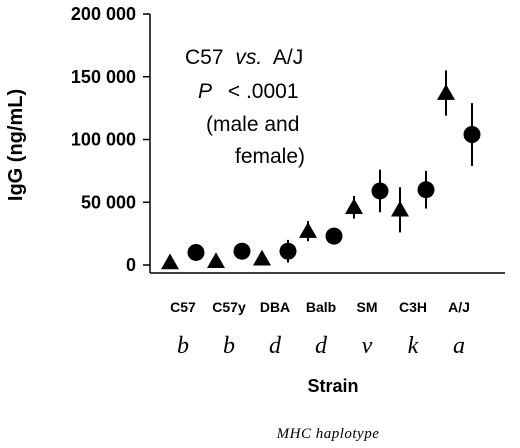 This screenshot has height=448, width=520. What do you see at coordinates (183, 307) in the screenshot?
I see `x-tick-label: C57` at bounding box center [183, 307].